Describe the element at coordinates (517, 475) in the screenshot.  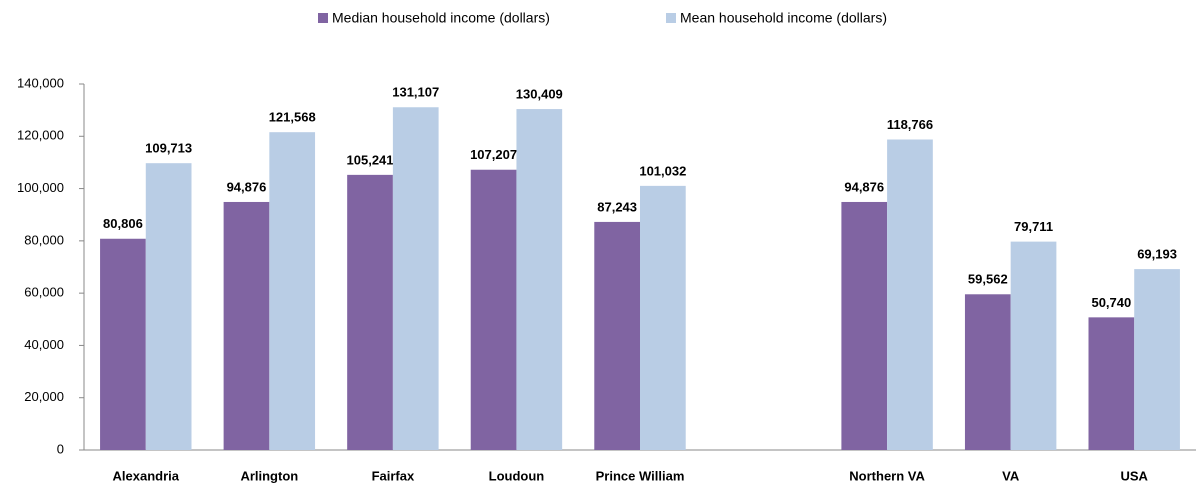
I see `x-tick-label: Loudoun` at that location.